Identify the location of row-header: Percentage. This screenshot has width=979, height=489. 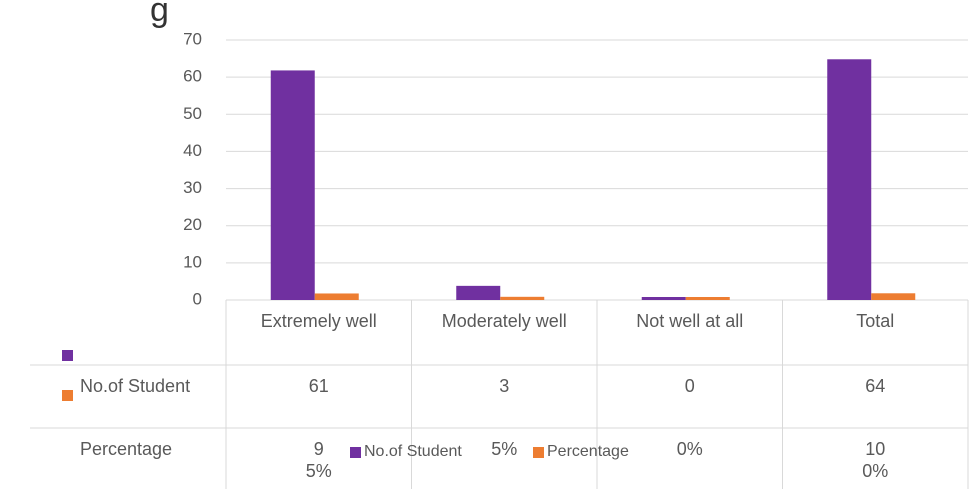
(126, 449).